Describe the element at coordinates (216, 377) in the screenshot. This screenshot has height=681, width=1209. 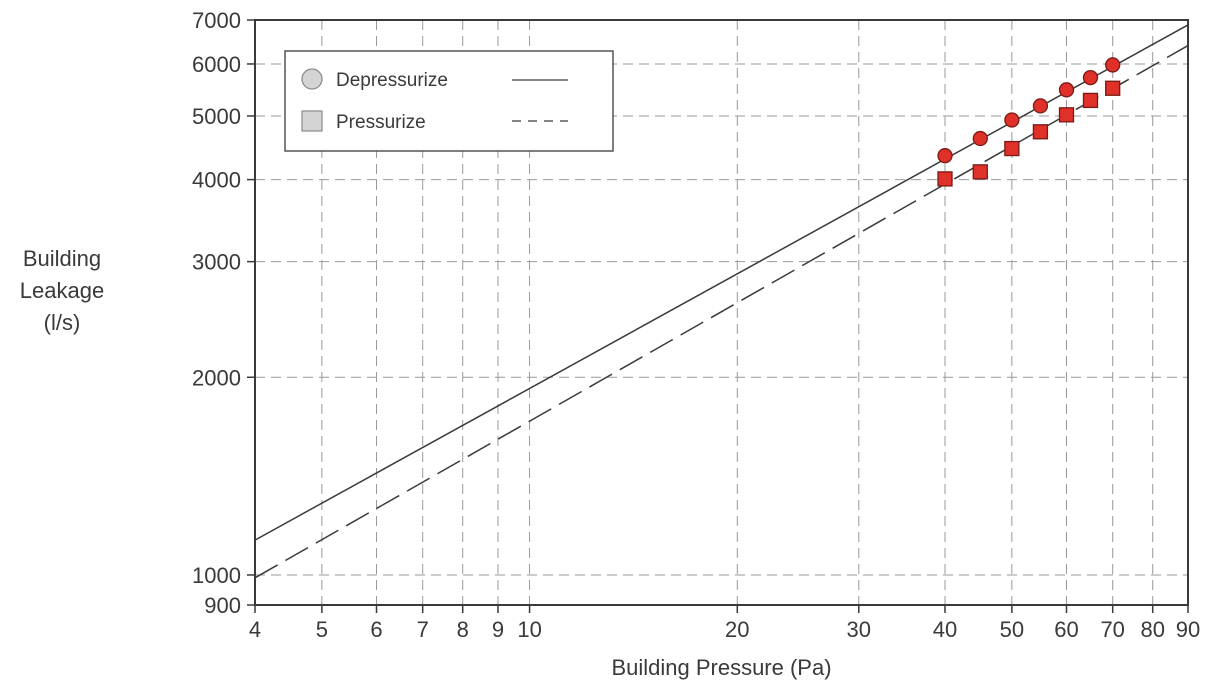
I see `y-tick-label: 2000` at that location.